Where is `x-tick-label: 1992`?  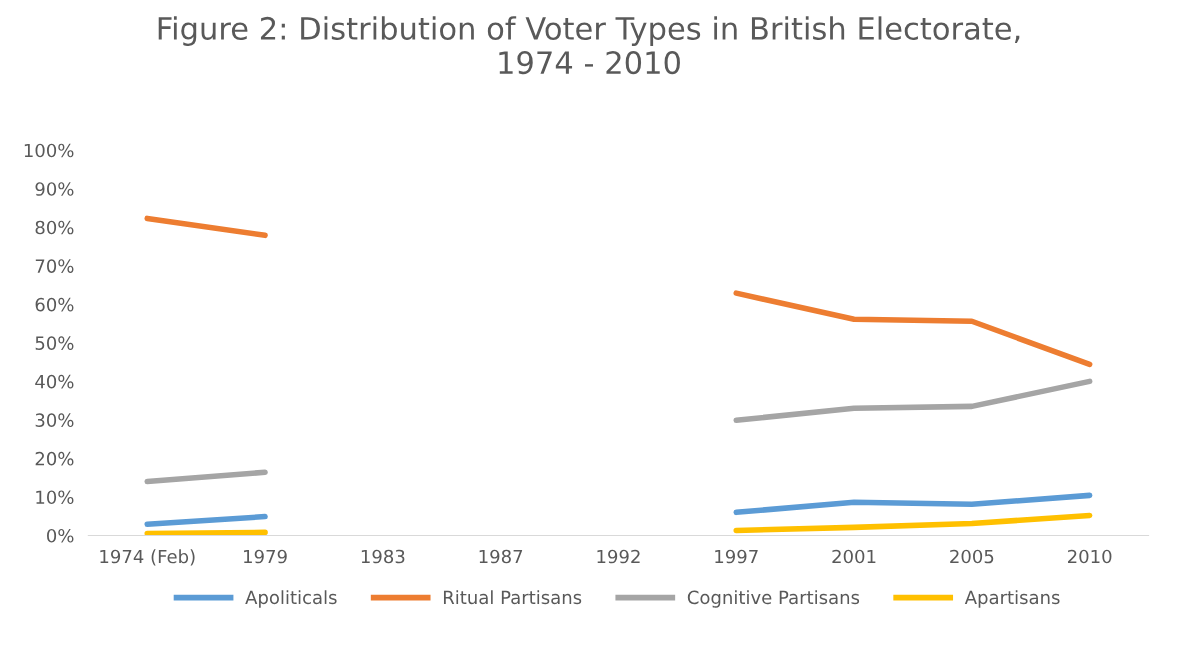 x-tick-label: 1992 is located at coordinates (618, 556).